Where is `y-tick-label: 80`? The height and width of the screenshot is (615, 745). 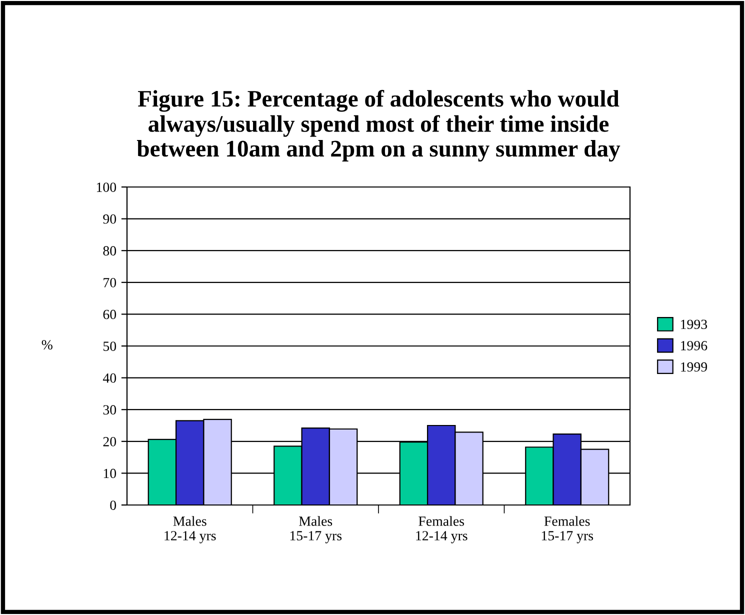
y-tick-label: 80 is located at coordinates (109, 251).